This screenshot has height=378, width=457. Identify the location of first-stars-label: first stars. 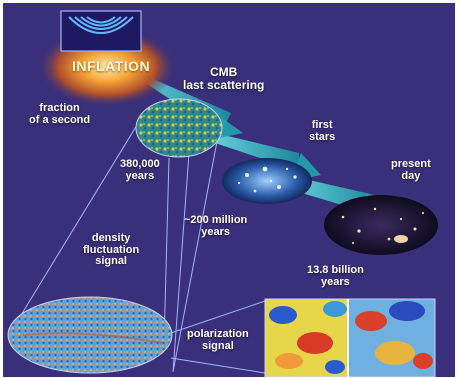
(322, 131).